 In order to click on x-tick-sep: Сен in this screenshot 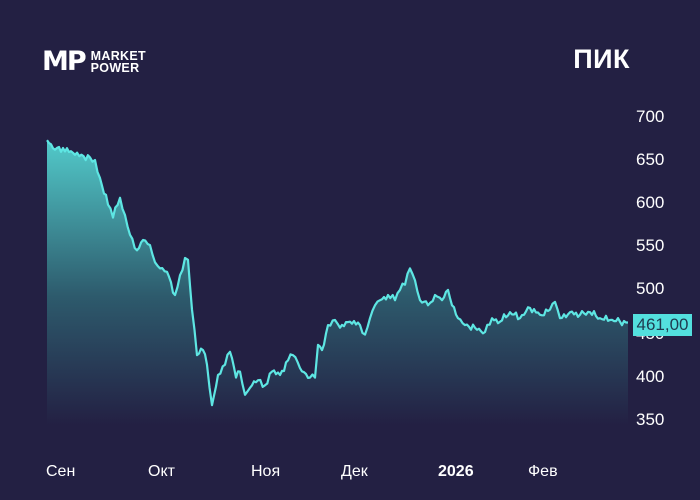, I will do `click(61, 471)`.